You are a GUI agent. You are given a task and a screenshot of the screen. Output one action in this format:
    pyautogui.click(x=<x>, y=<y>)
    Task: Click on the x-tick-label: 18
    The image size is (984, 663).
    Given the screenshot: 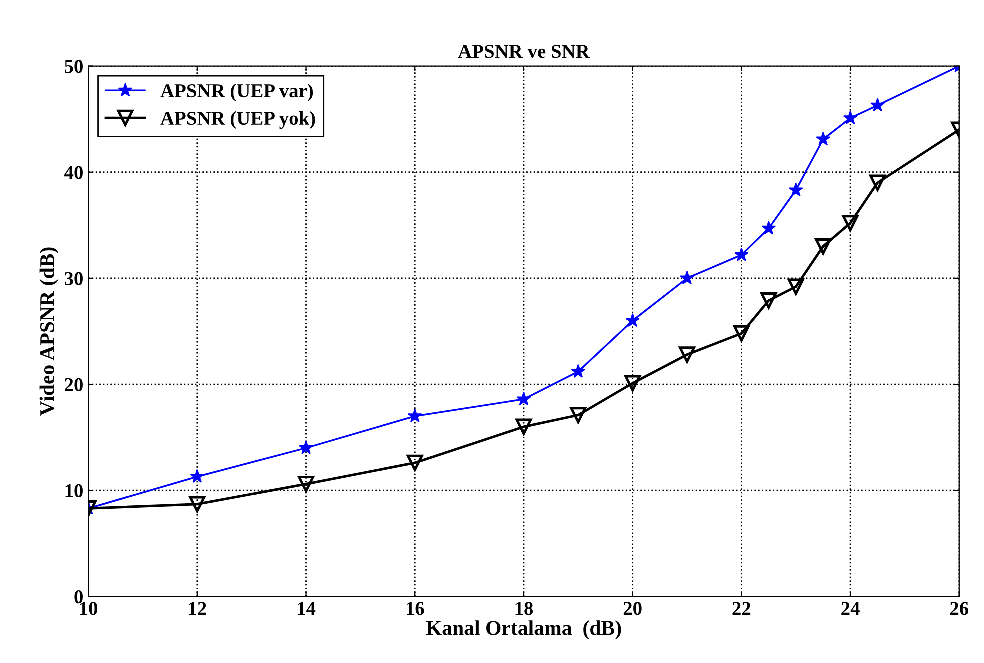 What is the action you would take?
    pyautogui.click(x=525, y=609)
    